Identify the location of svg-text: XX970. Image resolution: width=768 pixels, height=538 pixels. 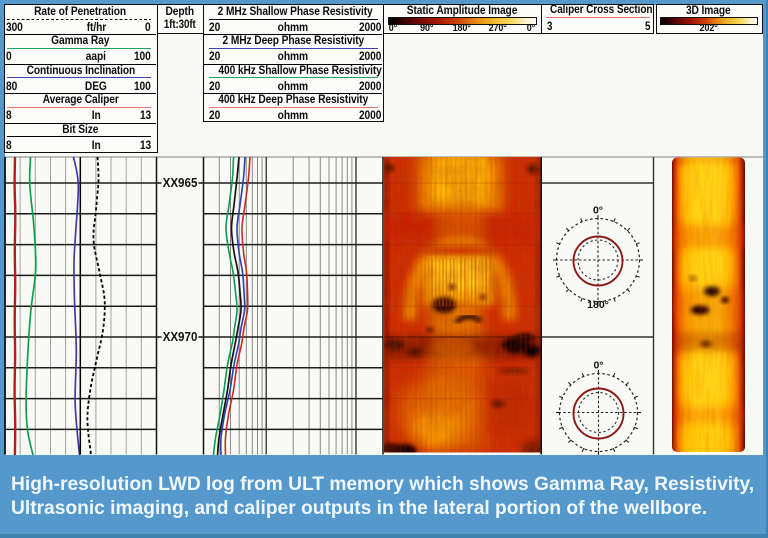
(180, 337).